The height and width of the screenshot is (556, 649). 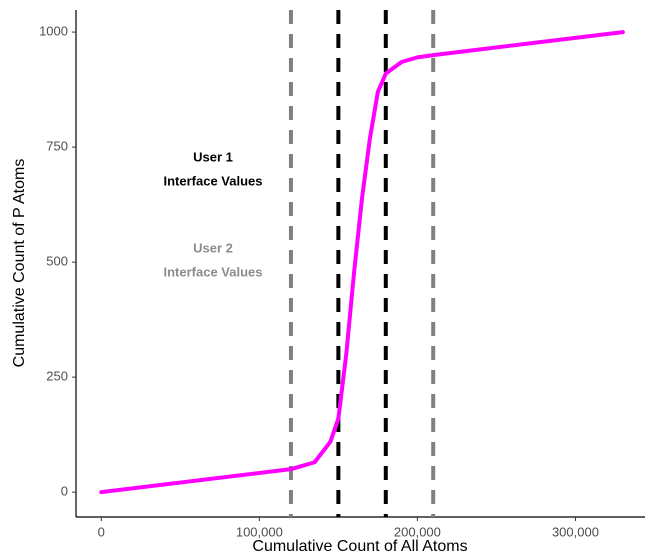 I want to click on y-tick-label: 750, so click(x=57, y=146).